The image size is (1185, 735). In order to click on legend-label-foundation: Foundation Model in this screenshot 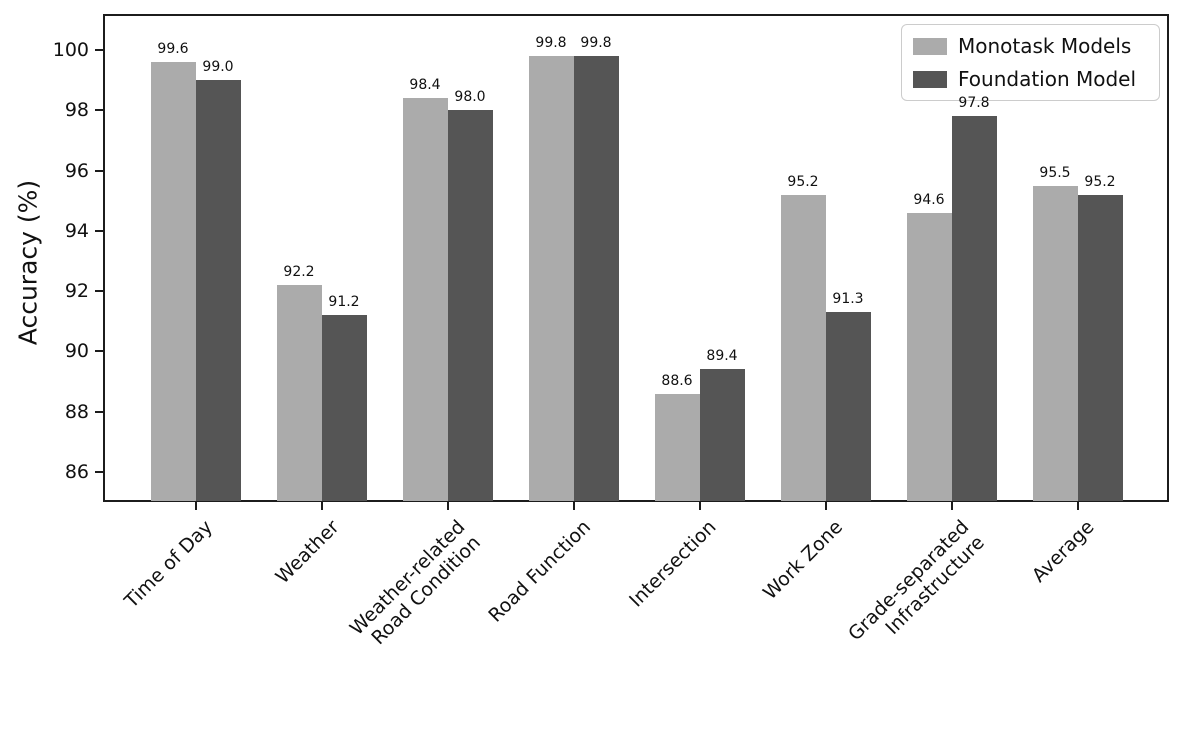, I will do `click(1047, 79)`.